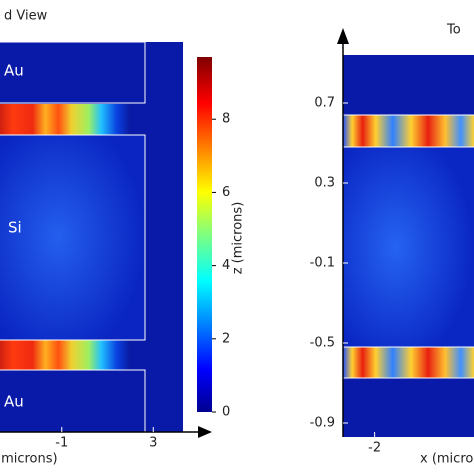 The image size is (474, 474). I want to click on colorbar-tick-label: 0, so click(226, 412).